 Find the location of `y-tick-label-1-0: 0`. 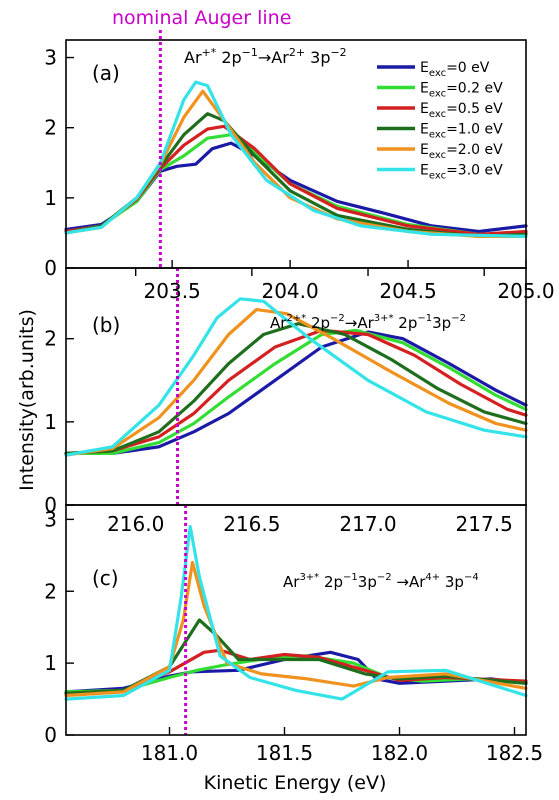

y-tick-label-1-0: 0 is located at coordinates (50, 268).